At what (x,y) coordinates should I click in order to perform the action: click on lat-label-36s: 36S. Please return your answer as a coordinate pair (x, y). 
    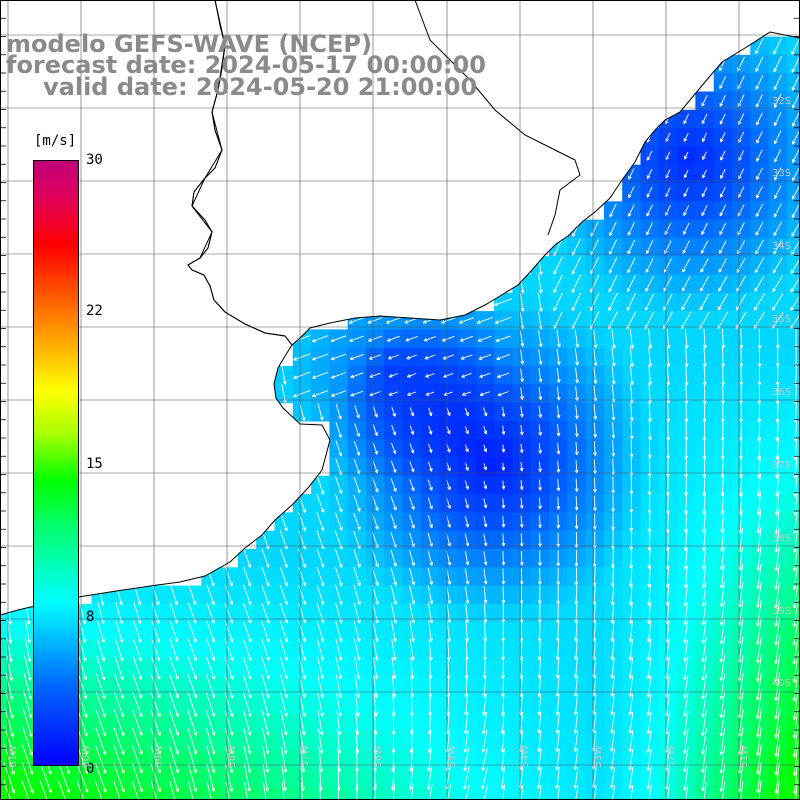
    Looking at the image, I should click on (782, 392).